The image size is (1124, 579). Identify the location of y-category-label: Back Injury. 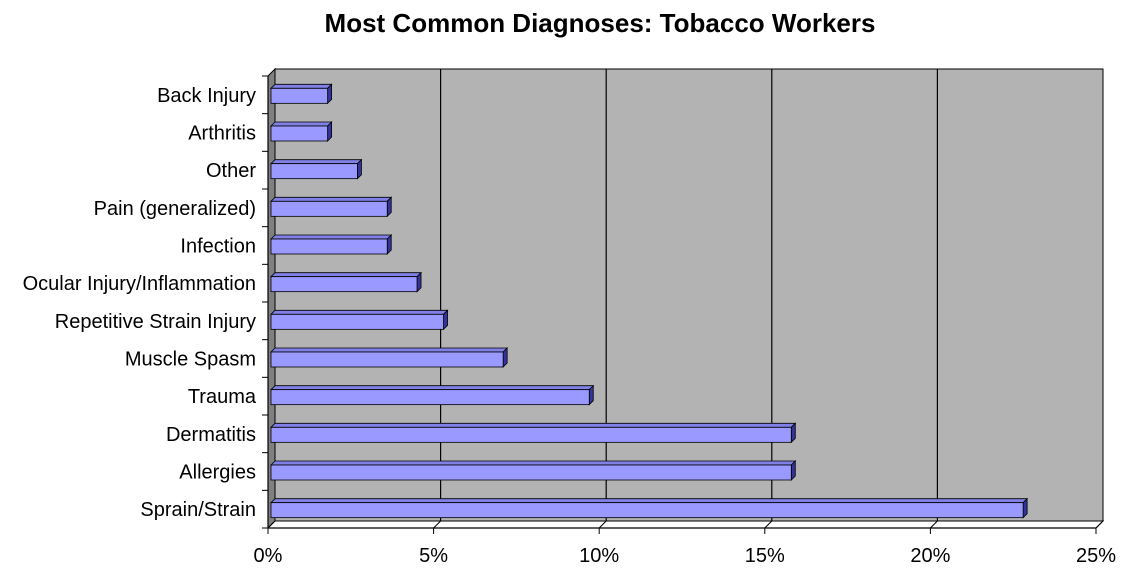
(206, 96).